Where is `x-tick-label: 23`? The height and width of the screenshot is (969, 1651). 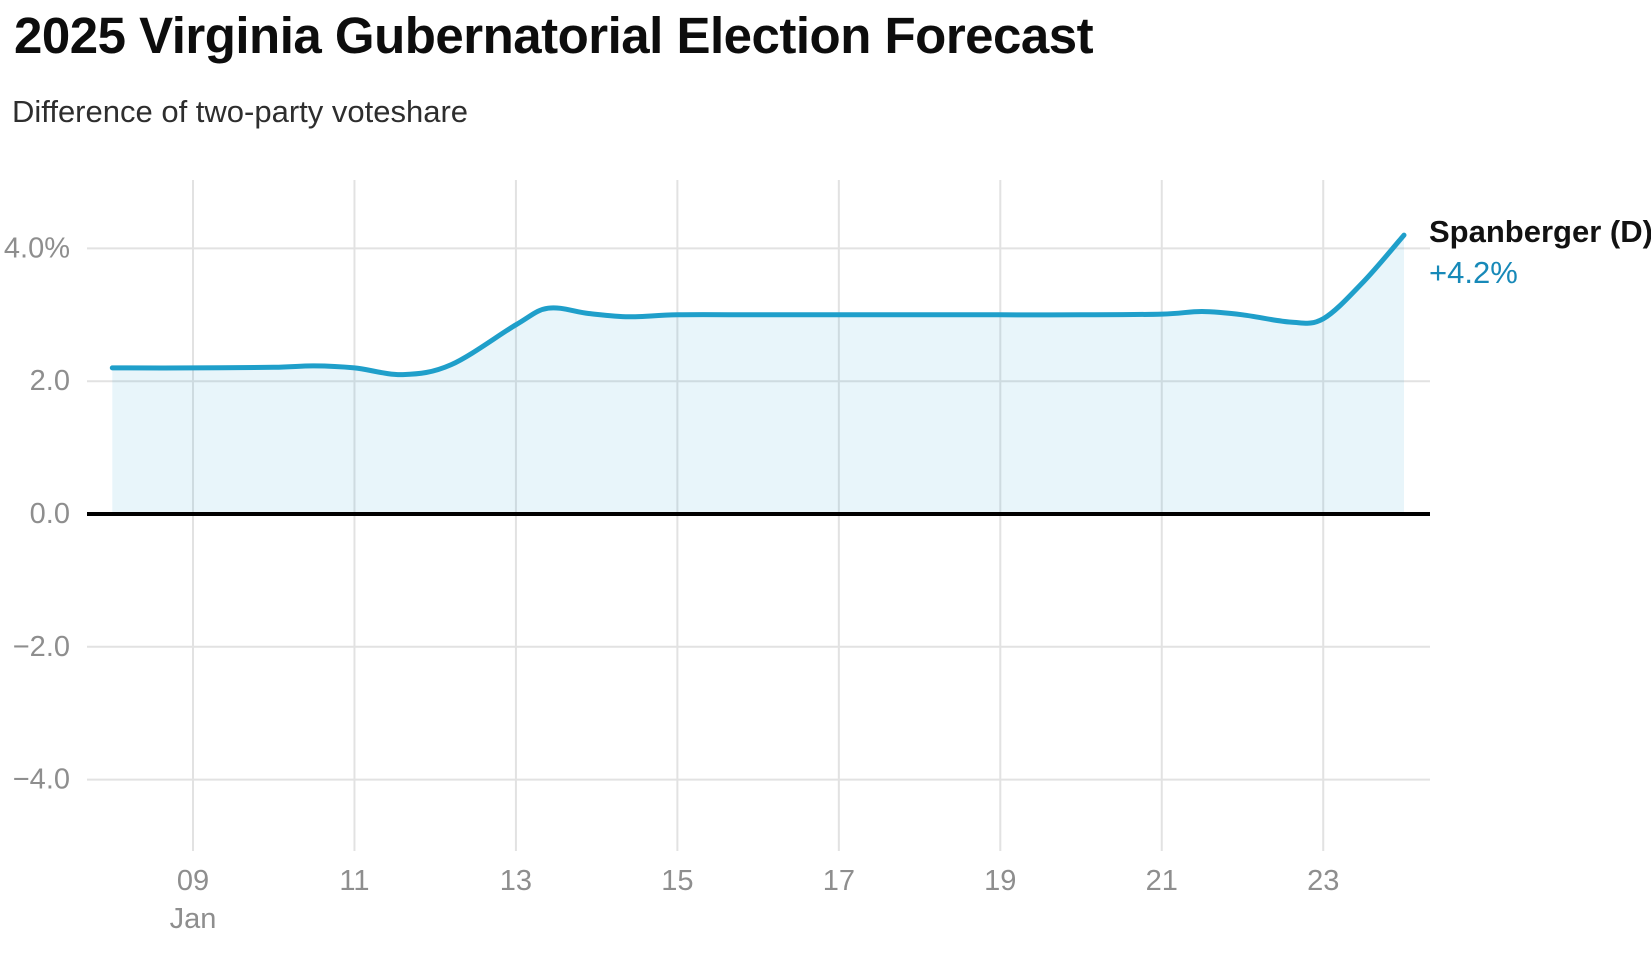 x-tick-label: 23 is located at coordinates (1323, 881).